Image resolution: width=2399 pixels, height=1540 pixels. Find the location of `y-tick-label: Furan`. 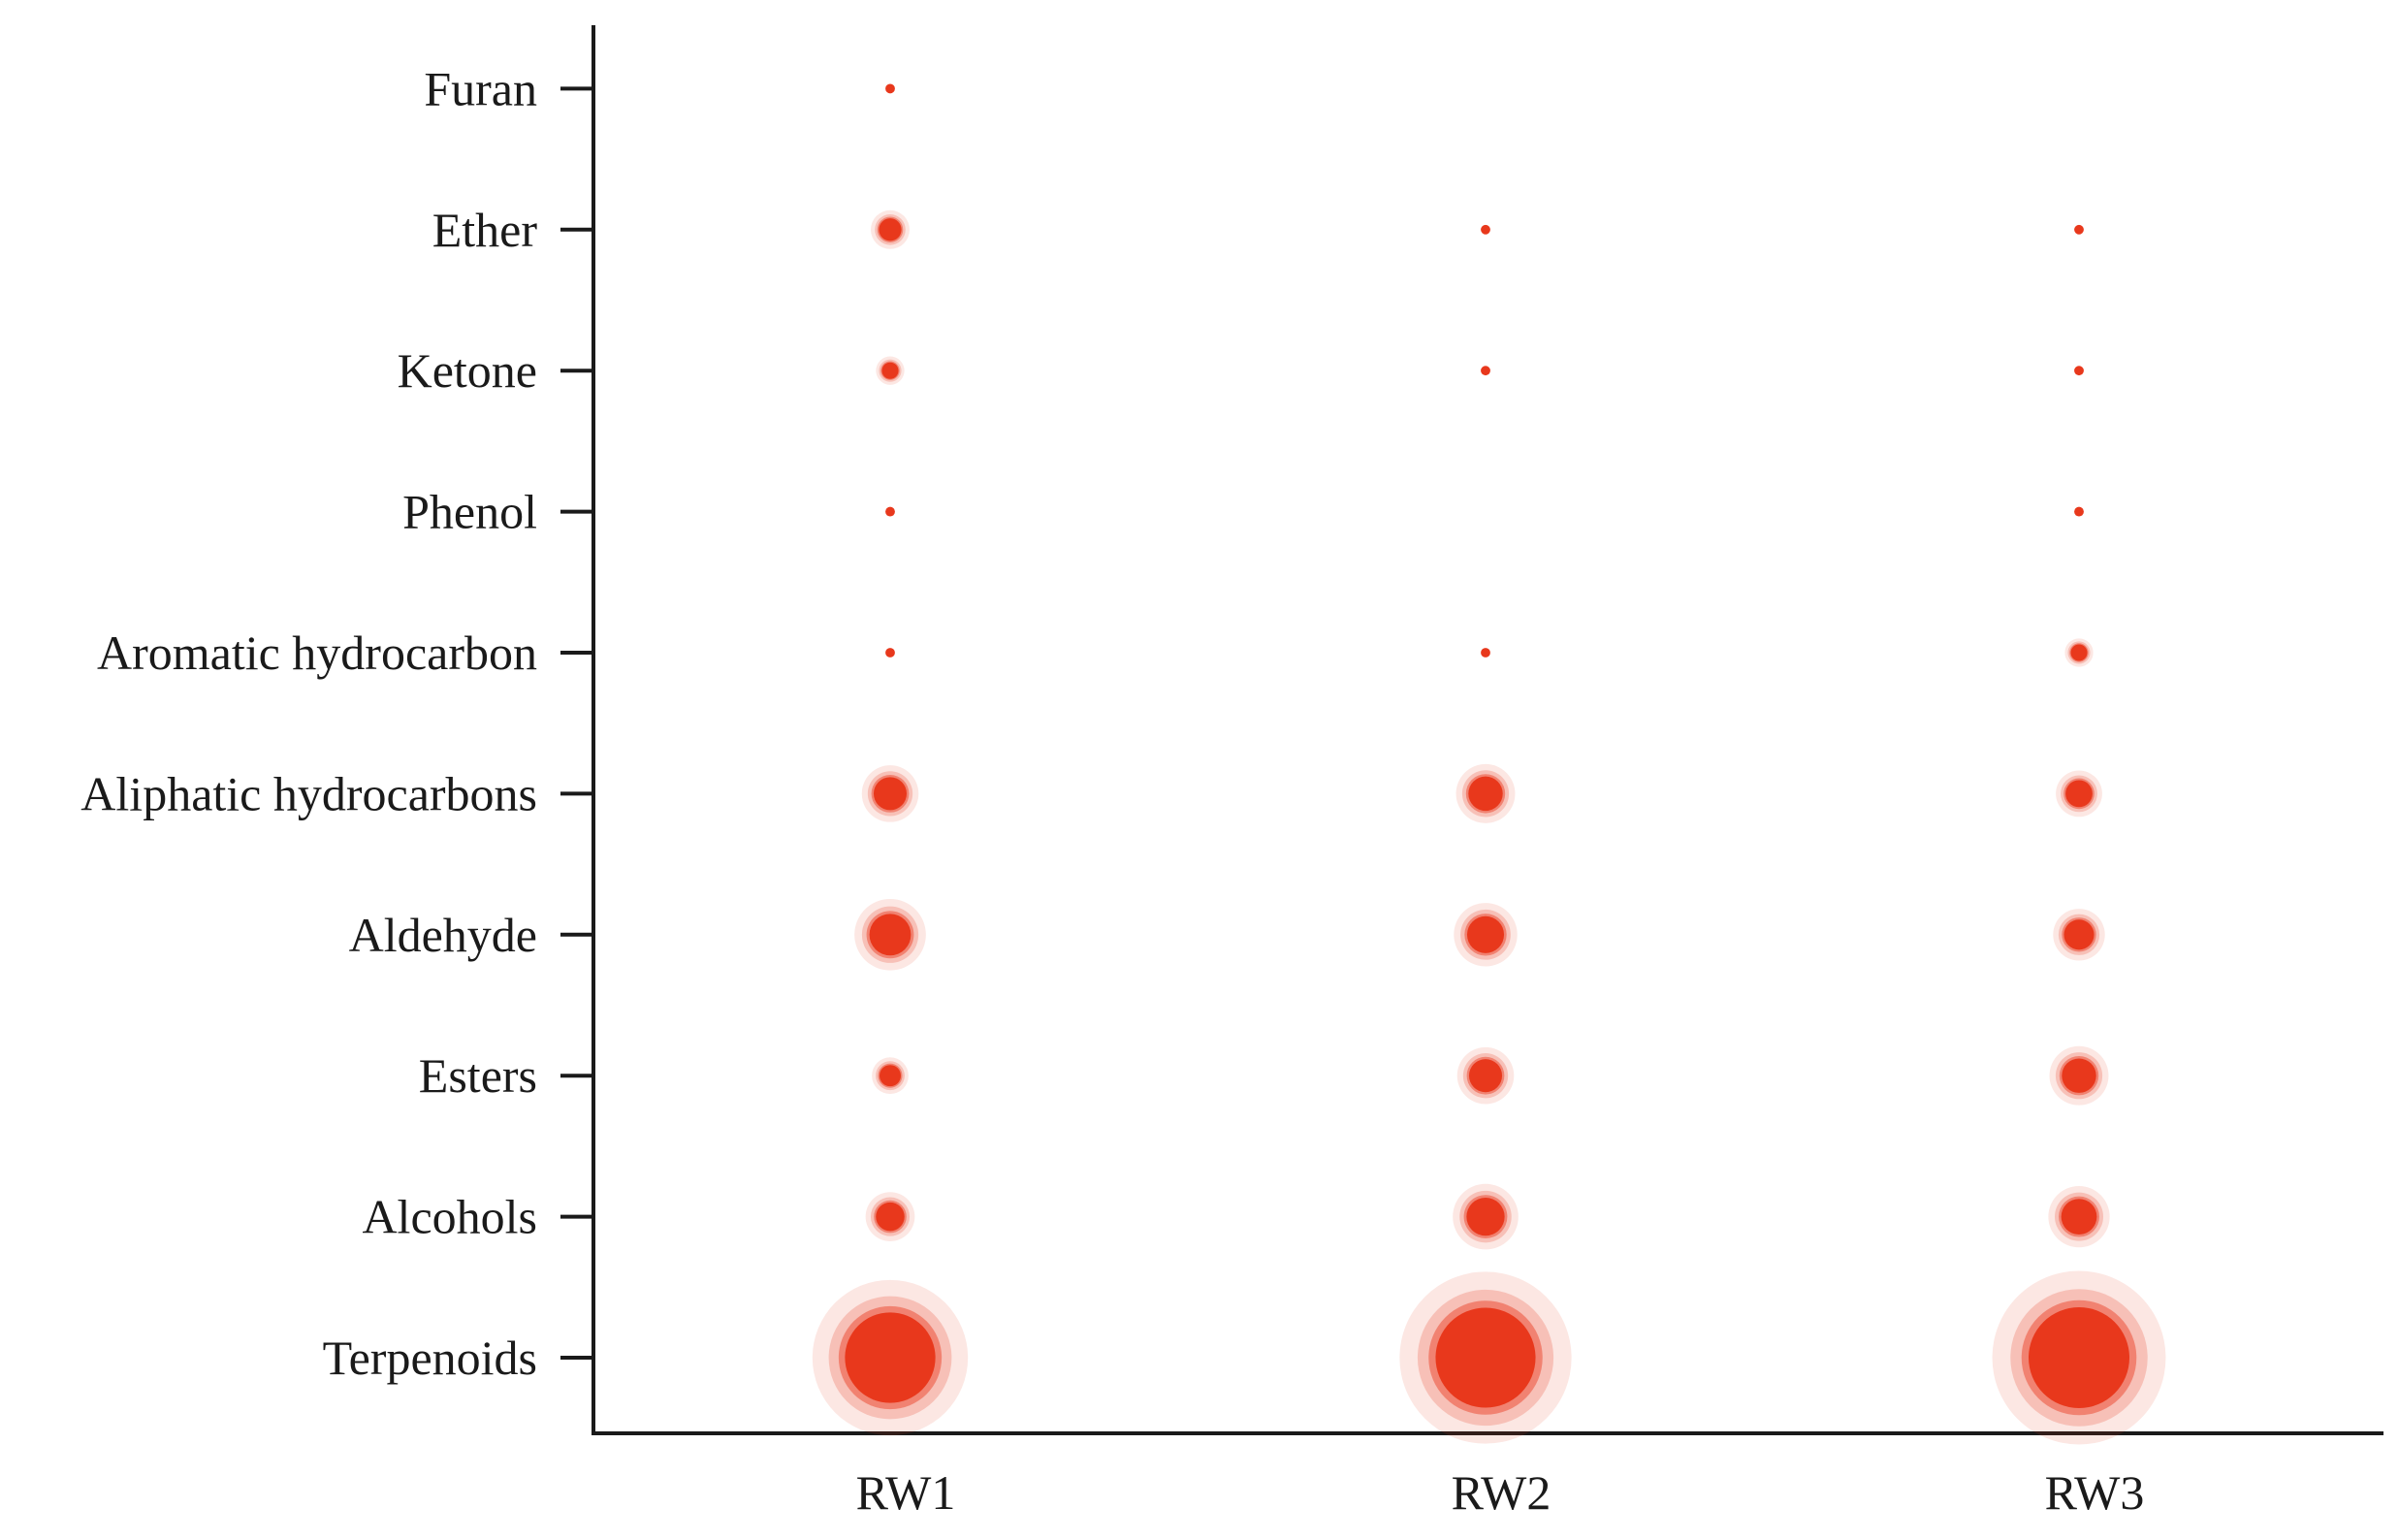

y-tick-label: Furan is located at coordinates (481, 88).